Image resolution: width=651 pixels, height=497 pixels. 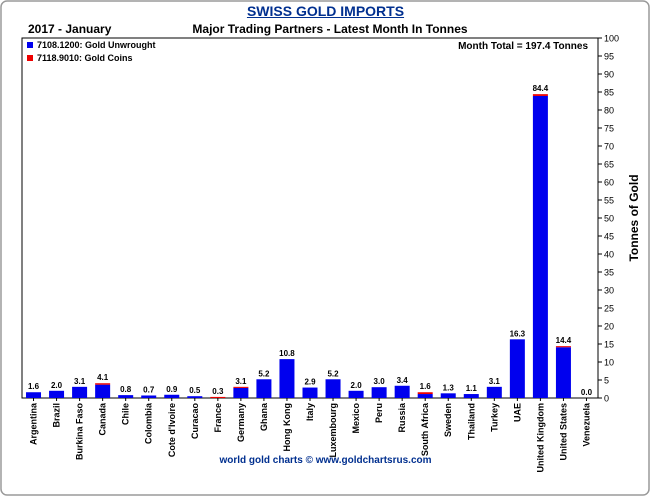 What do you see at coordinates (609, 129) in the screenshot?
I see `y-tick-label-75: 75` at bounding box center [609, 129].